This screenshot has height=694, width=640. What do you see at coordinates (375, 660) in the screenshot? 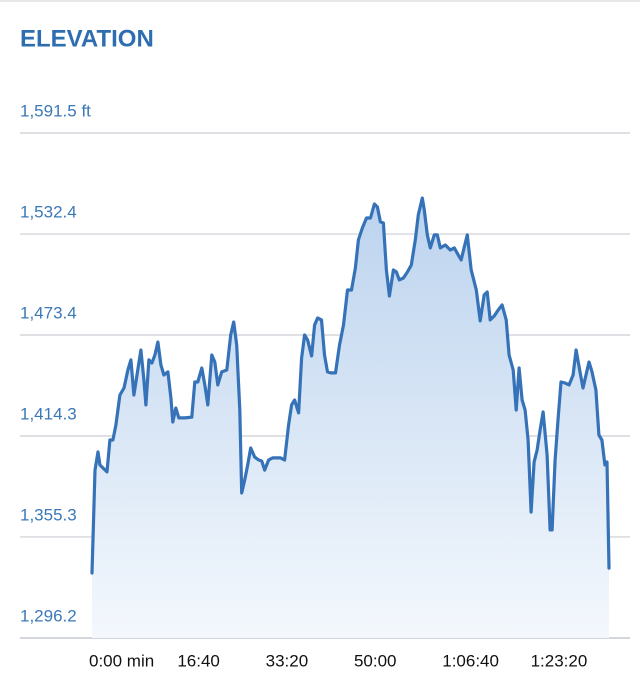
I see `x-tick-label: 50:00` at bounding box center [375, 660].